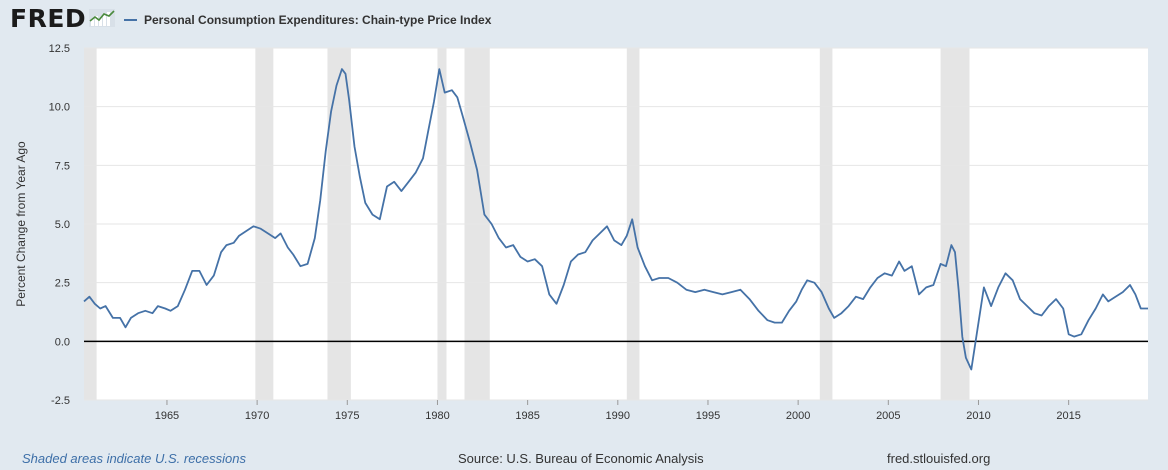 Image resolution: width=1168 pixels, height=470 pixels. What do you see at coordinates (60, 401) in the screenshot?
I see `y-tick-label: -2.5` at bounding box center [60, 401].